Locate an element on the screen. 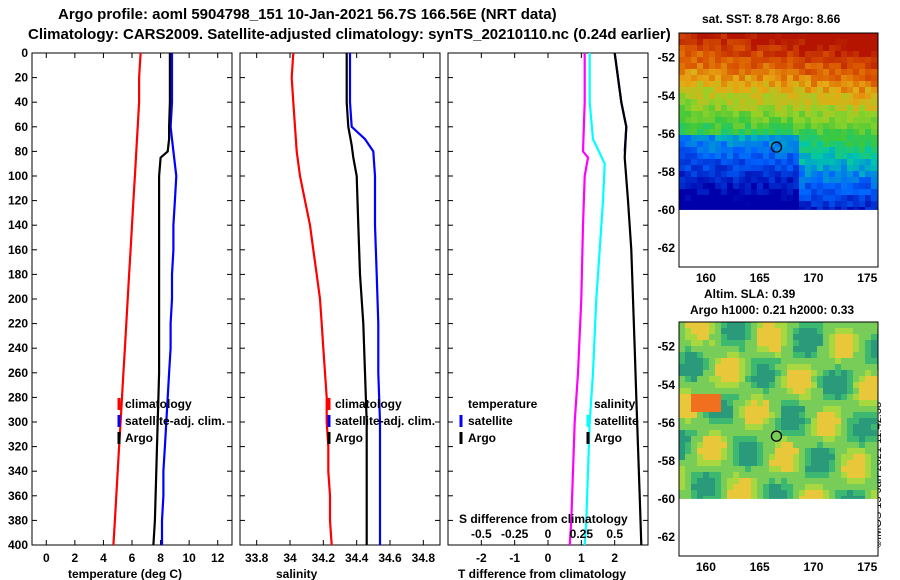  sla-map-title: Altim. SLA: 0.39 is located at coordinates (750, 294).